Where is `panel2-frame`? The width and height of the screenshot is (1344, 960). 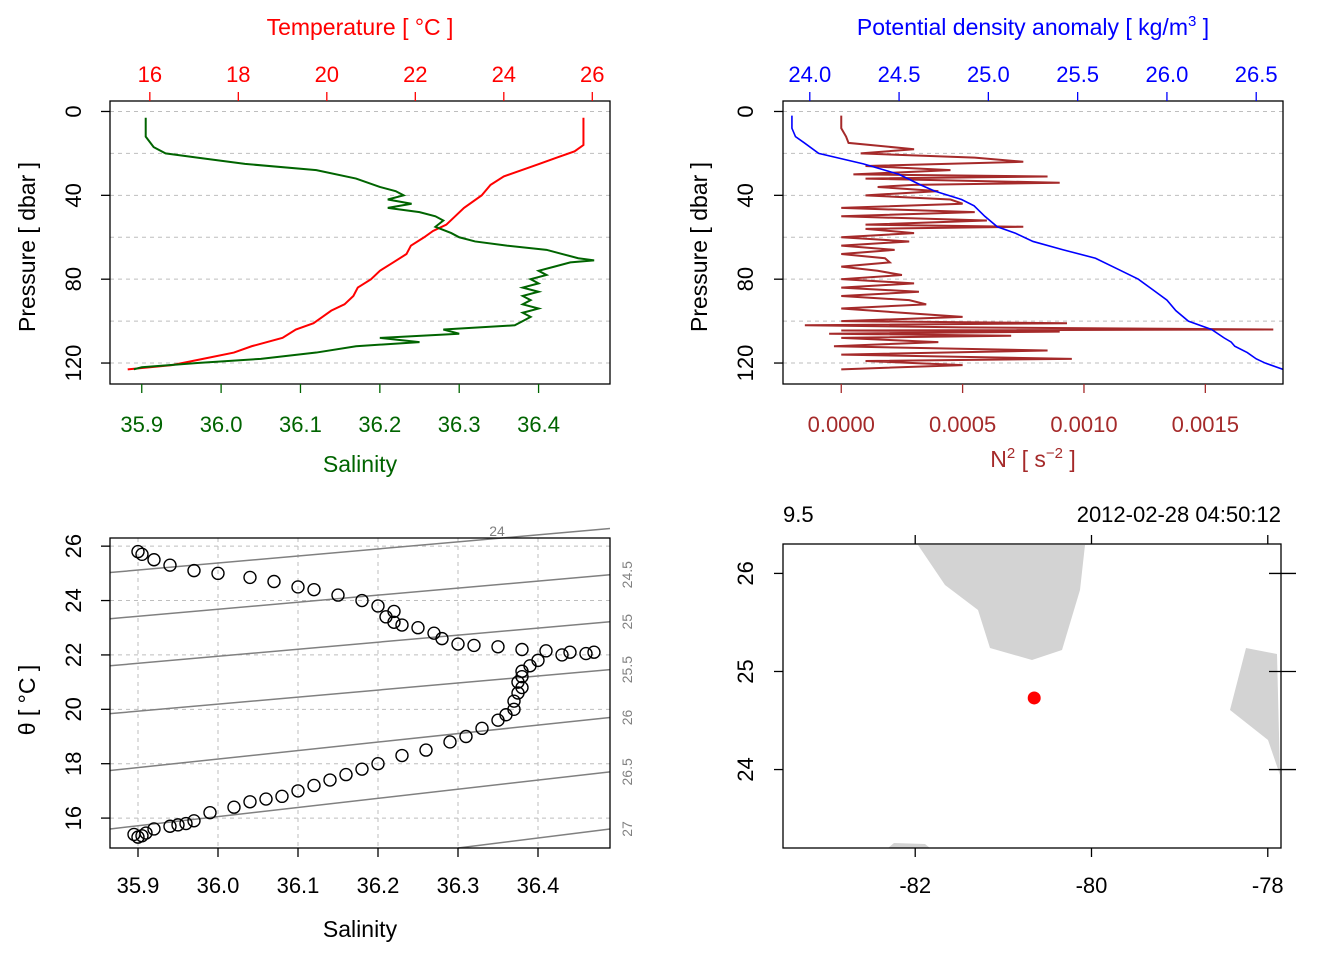 panel2-frame is located at coordinates (1033, 242).